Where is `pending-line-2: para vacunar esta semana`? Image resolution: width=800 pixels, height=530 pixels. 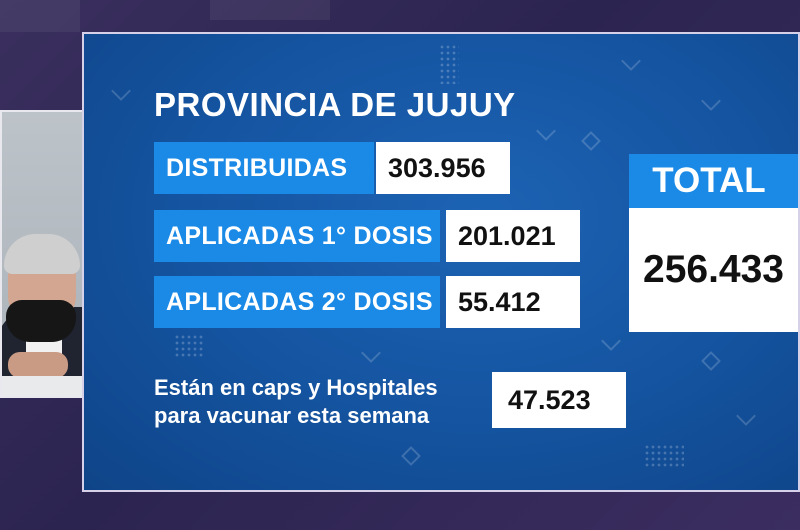 pending-line-2: para vacunar esta semana is located at coordinates (292, 415).